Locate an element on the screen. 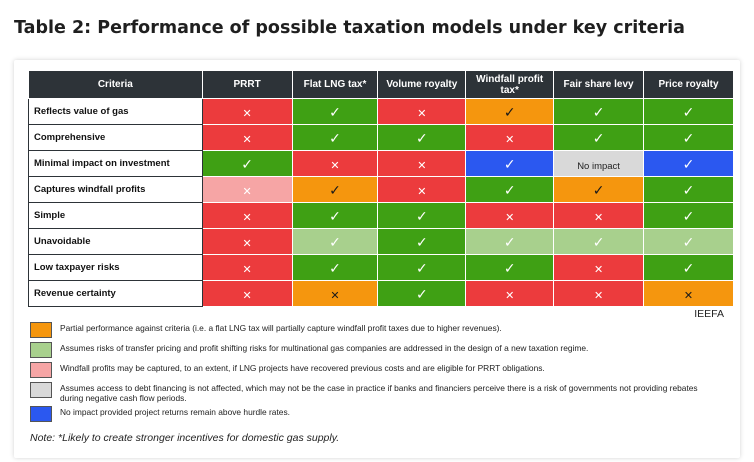  table-row: Revenue certainty ✕ ✕ ✓ ✕ ✕ ✕ is located at coordinates (381, 293).